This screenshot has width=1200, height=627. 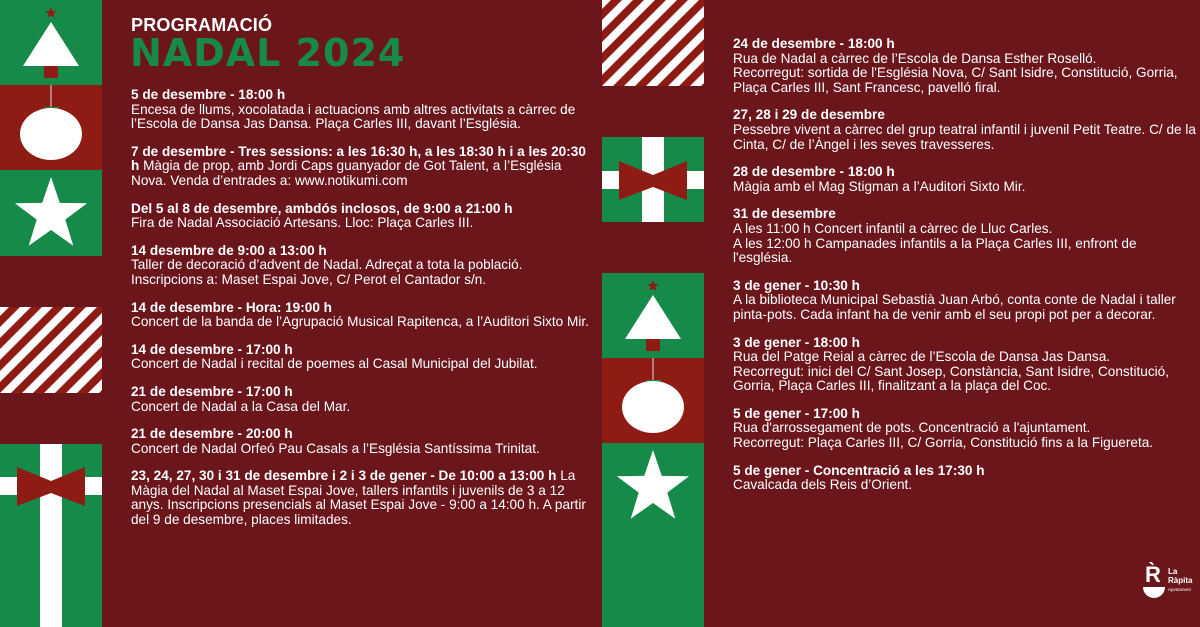 What do you see at coordinates (796, 342) in the screenshot?
I see `event-date: 3 de gener - 18:00 h` at bounding box center [796, 342].